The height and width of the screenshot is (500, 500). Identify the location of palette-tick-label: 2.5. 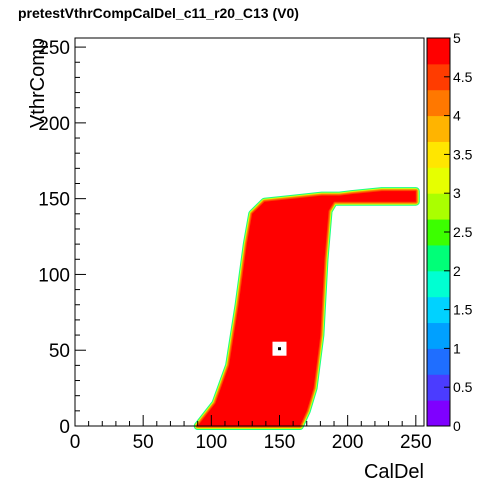
(463, 232).